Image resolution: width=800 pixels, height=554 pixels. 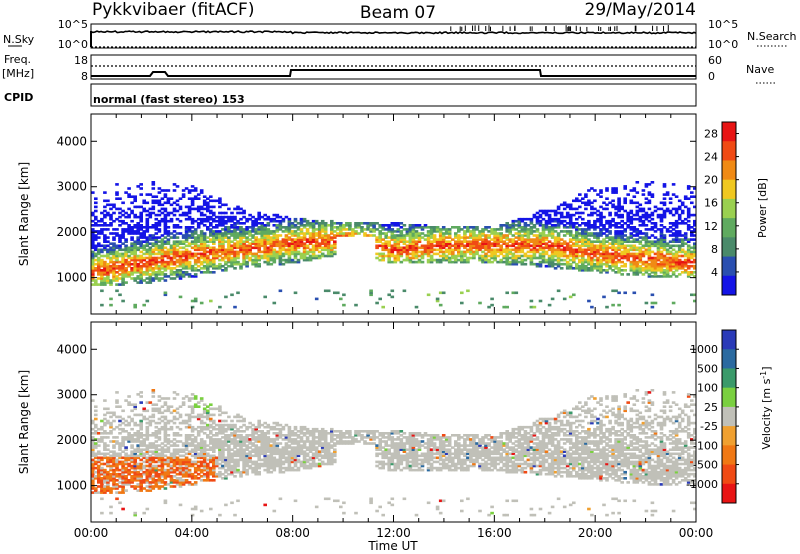 What do you see at coordinates (711, 180) in the screenshot?
I see `power-colorbar-tick-label: 20` at bounding box center [711, 180].